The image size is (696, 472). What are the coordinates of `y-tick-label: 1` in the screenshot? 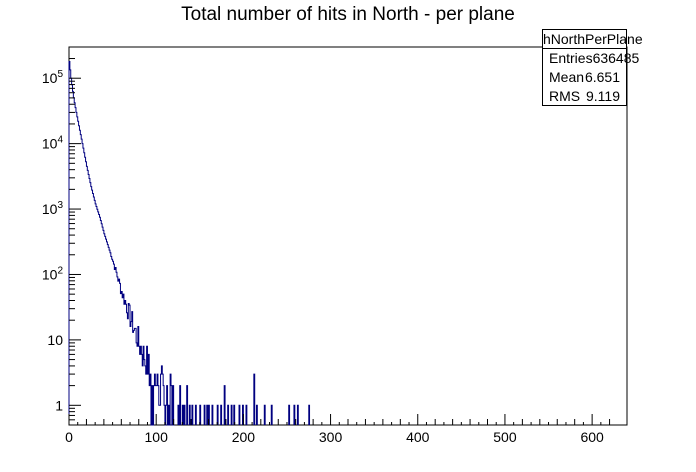 It's located at (59, 405).